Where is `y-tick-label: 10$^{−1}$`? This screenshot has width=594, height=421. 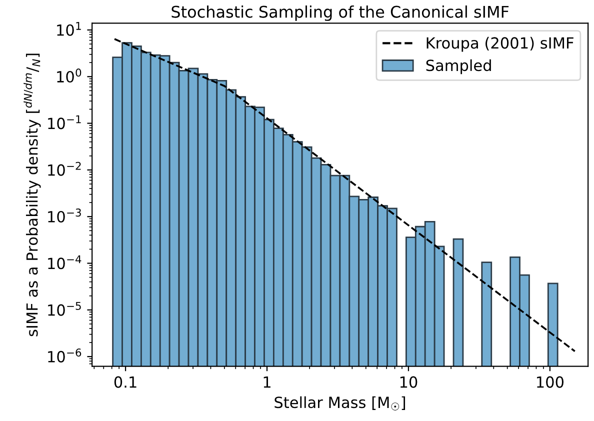 y-tick-label: 10$^{−1}$ is located at coordinates (64, 122).